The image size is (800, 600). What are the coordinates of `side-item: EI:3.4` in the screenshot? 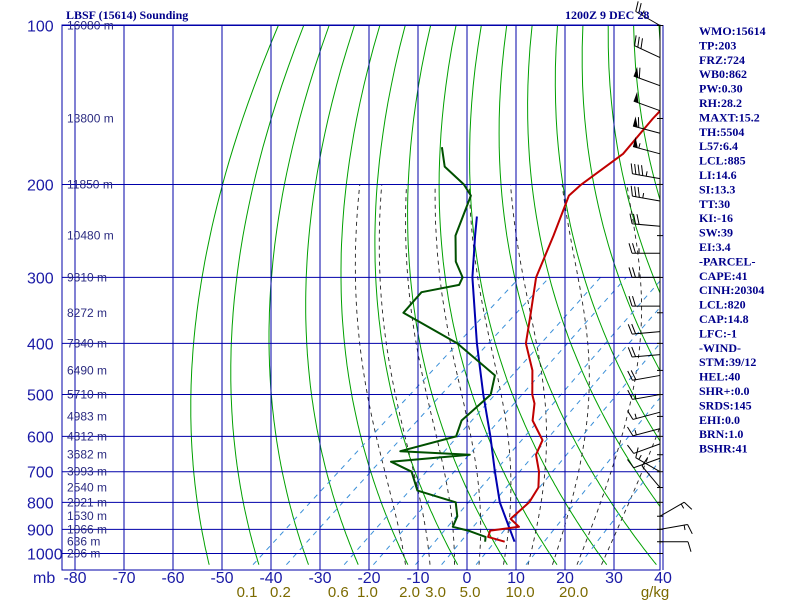 It's located at (715, 247).